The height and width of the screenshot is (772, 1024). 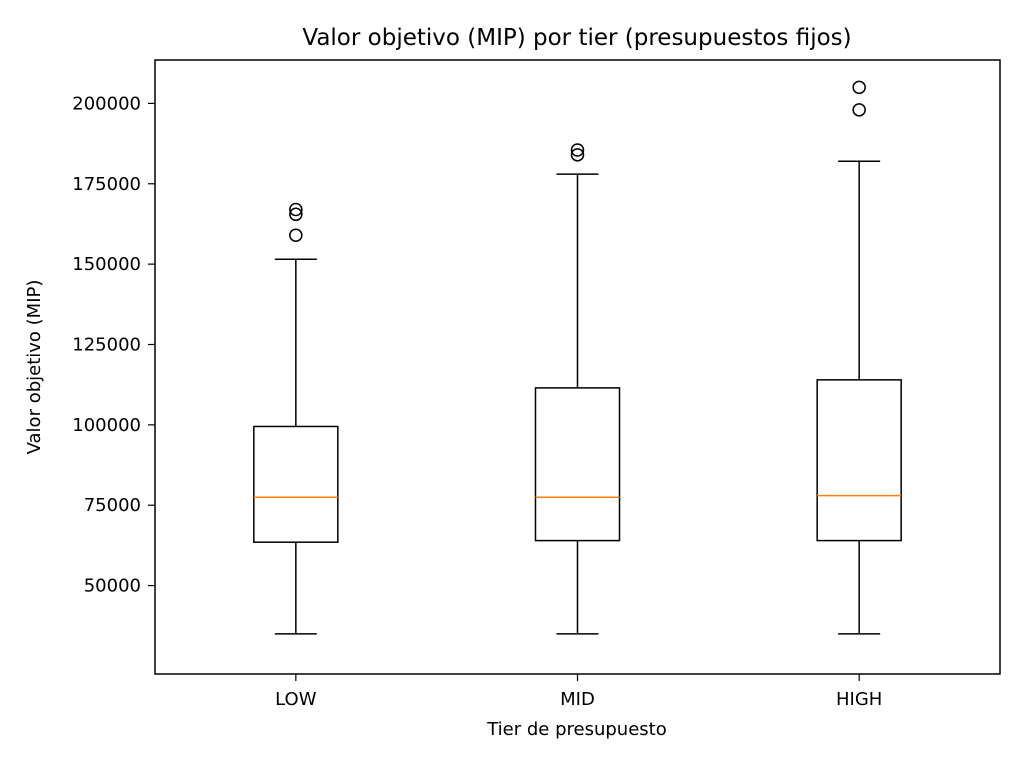 I want to click on y-tick-label: 75000, so click(x=112, y=505).